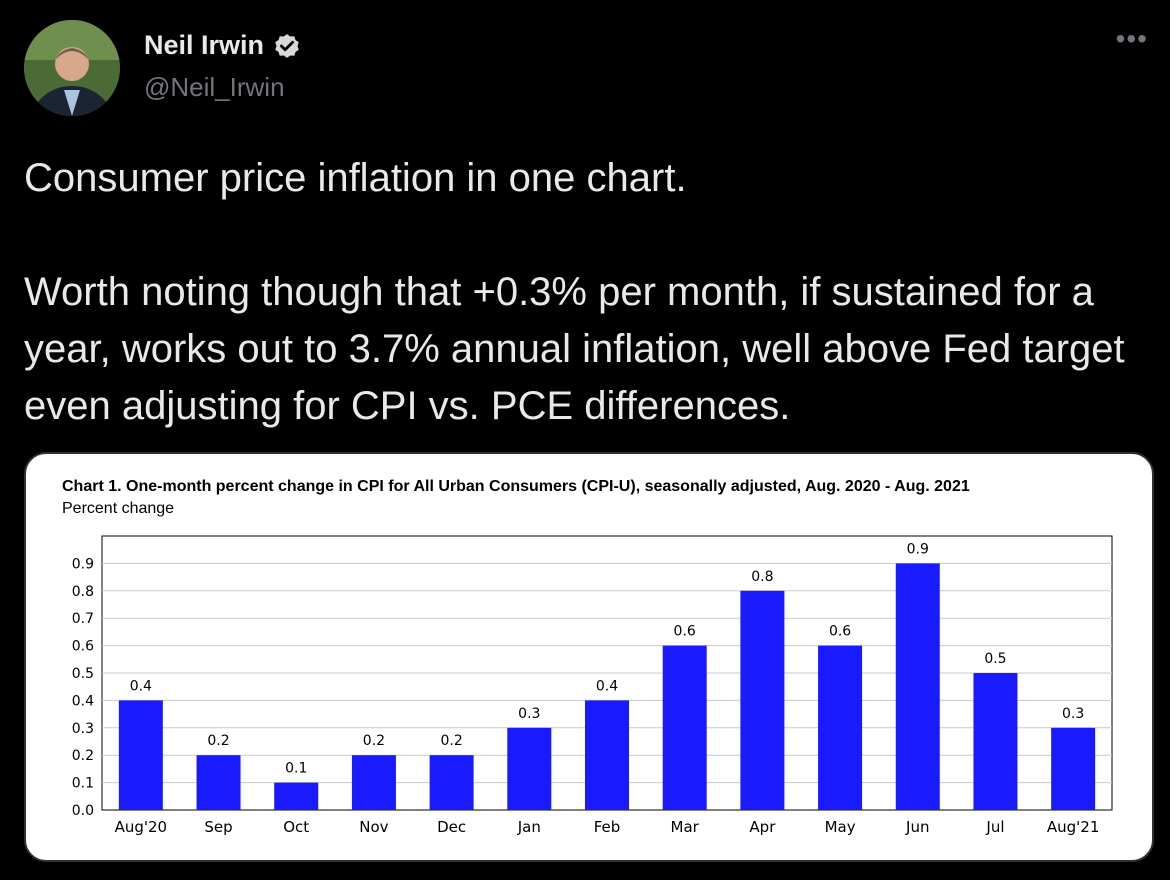 This screenshot has width=1170, height=880. I want to click on more-options-icon: •••, so click(1131, 38).